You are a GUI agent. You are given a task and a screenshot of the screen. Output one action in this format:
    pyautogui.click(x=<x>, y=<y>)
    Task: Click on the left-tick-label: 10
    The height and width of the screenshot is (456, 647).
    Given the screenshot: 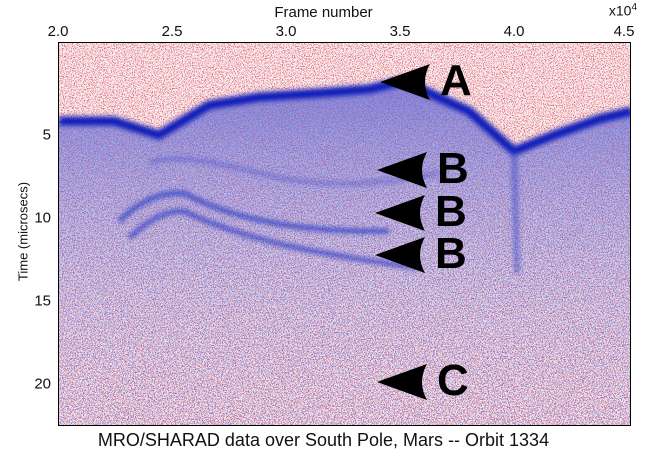 What is the action you would take?
    pyautogui.click(x=42, y=218)
    